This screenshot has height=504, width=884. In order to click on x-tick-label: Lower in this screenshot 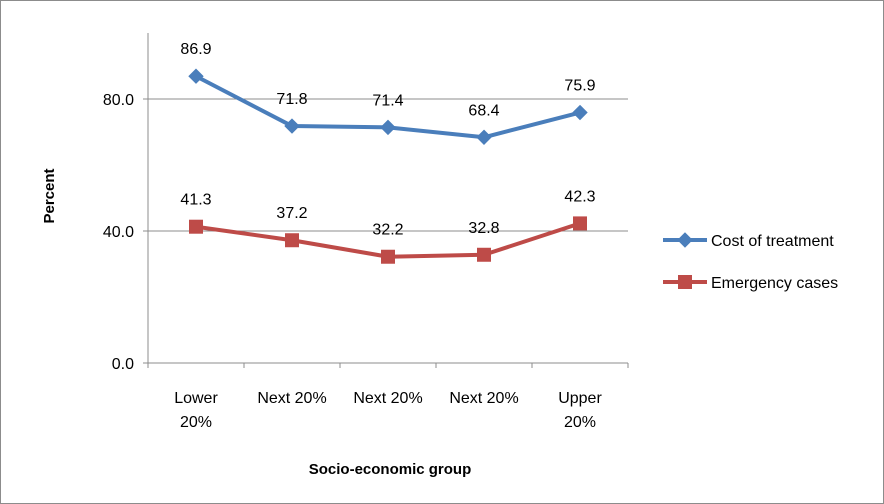, I will do `click(196, 398)`.